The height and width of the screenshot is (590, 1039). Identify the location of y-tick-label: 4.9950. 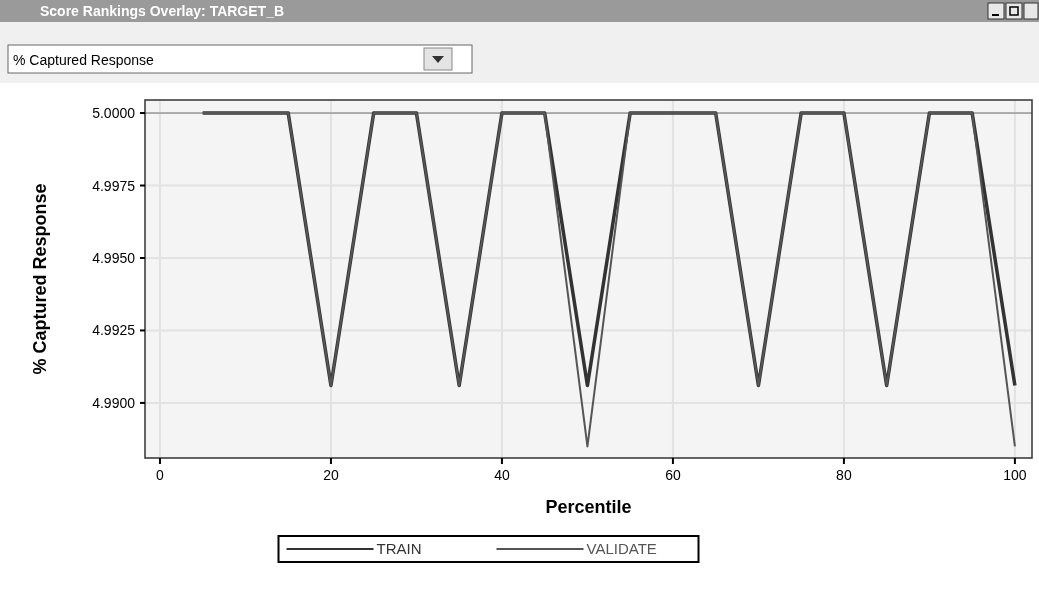
(114, 257).